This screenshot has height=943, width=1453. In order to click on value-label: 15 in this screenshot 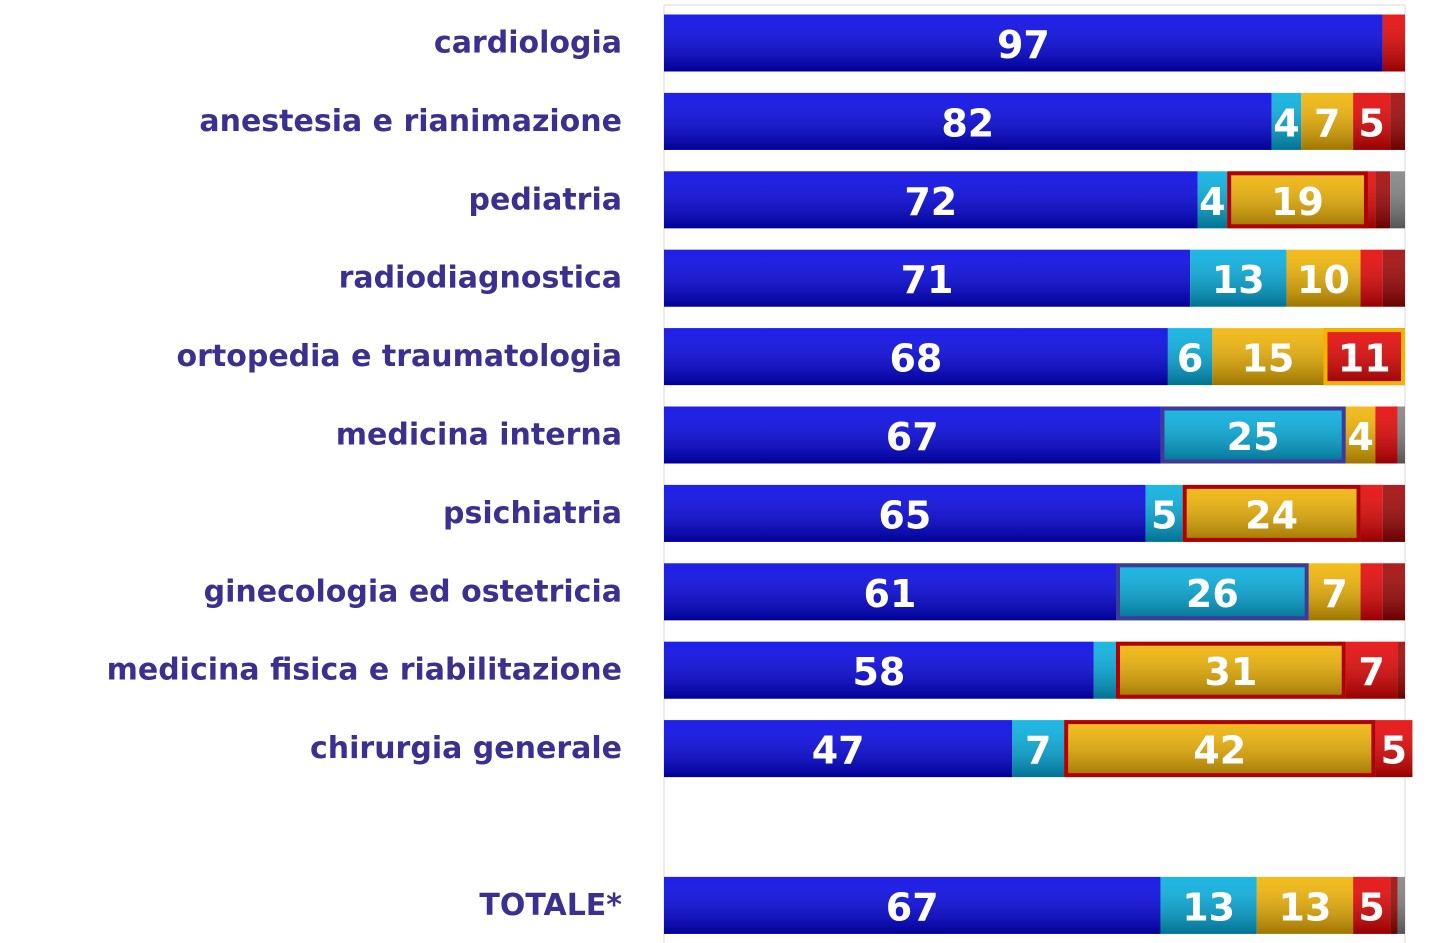, I will do `click(1267, 359)`.